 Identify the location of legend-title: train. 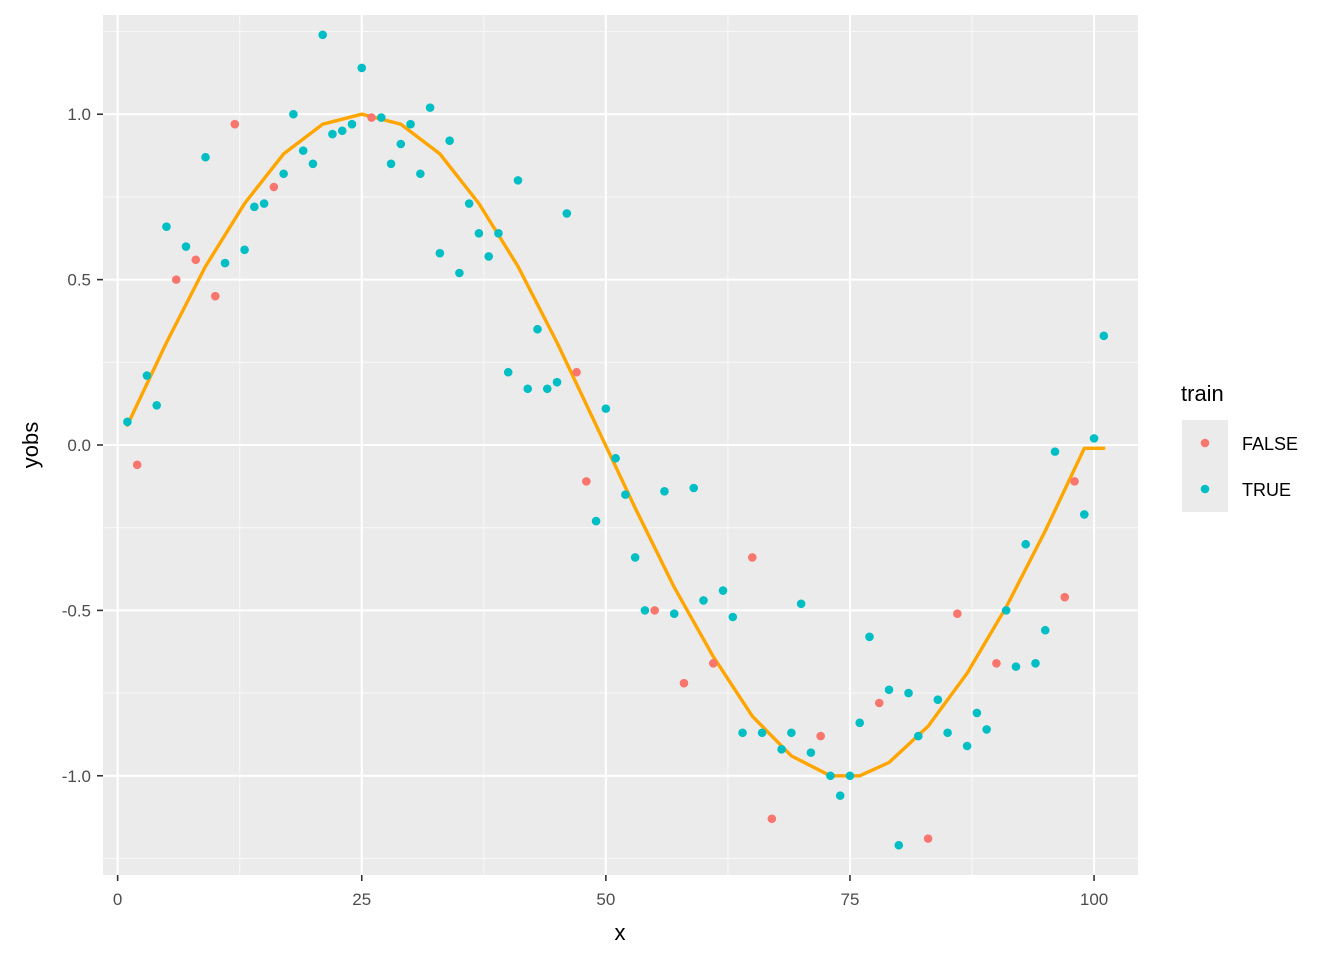
(1202, 393).